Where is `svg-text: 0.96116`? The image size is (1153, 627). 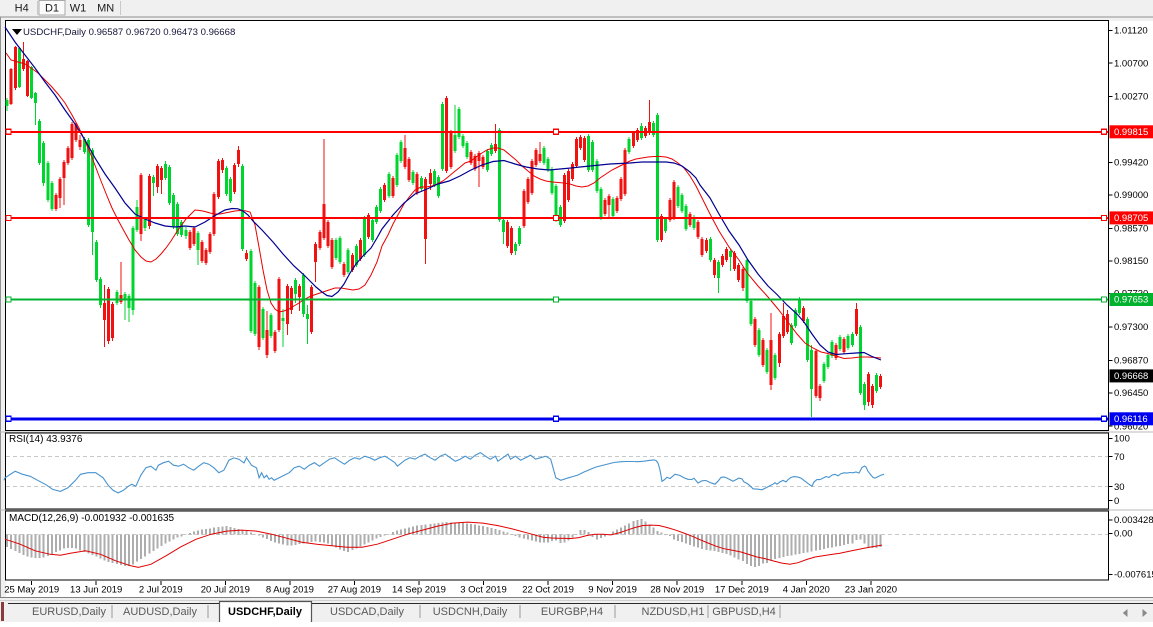 svg-text: 0.96116 is located at coordinates (1131, 419).